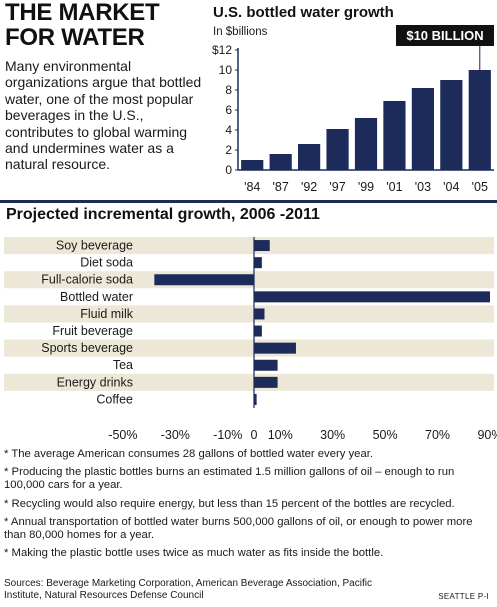 The image size is (497, 607). Describe the element at coordinates (366, 187) in the screenshot. I see `x-tick-label: '99` at that location.